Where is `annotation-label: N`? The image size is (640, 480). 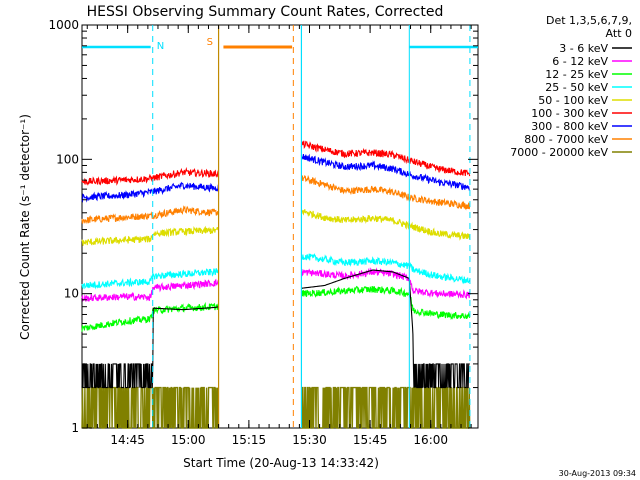 annotation-label: N is located at coordinates (160, 46).